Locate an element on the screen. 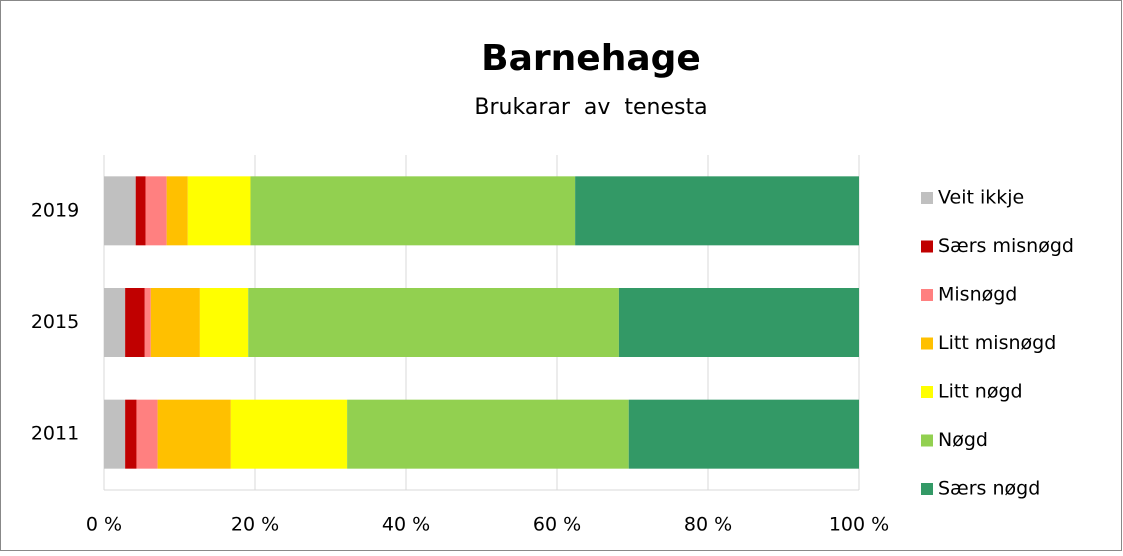 Image resolution: width=1123 pixels, height=556 pixels. chart-subtitle: Brukarar av tenesta is located at coordinates (590, 107).